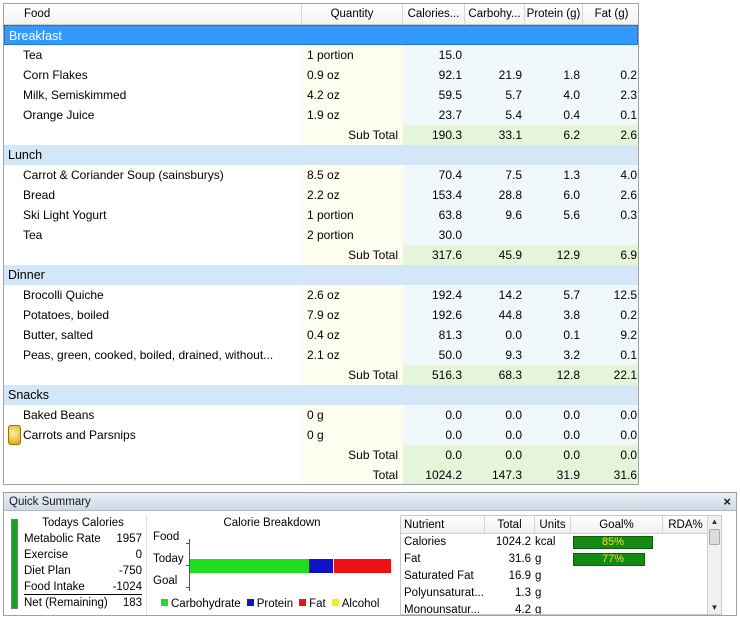  I want to click on food-carbohydrate: 21.9, so click(495, 75).